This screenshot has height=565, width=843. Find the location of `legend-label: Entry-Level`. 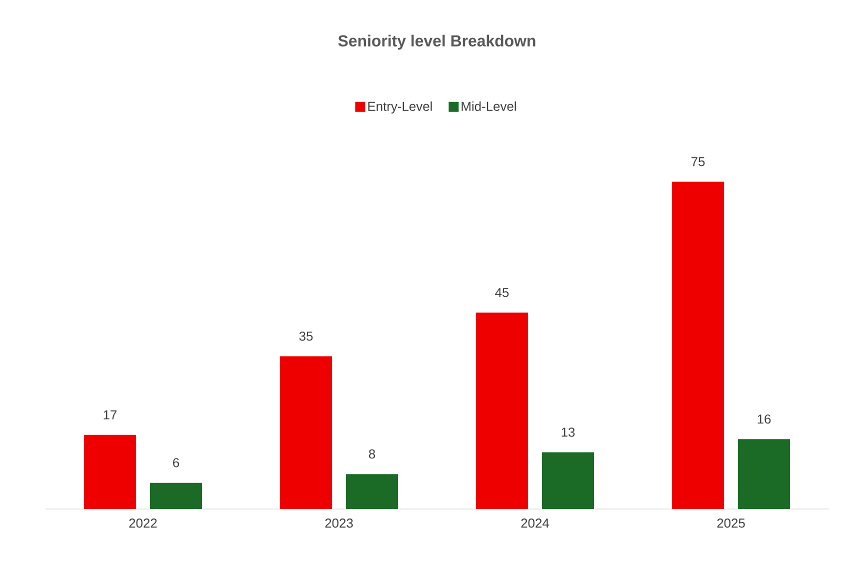

legend-label: Entry-Level is located at coordinates (400, 107).